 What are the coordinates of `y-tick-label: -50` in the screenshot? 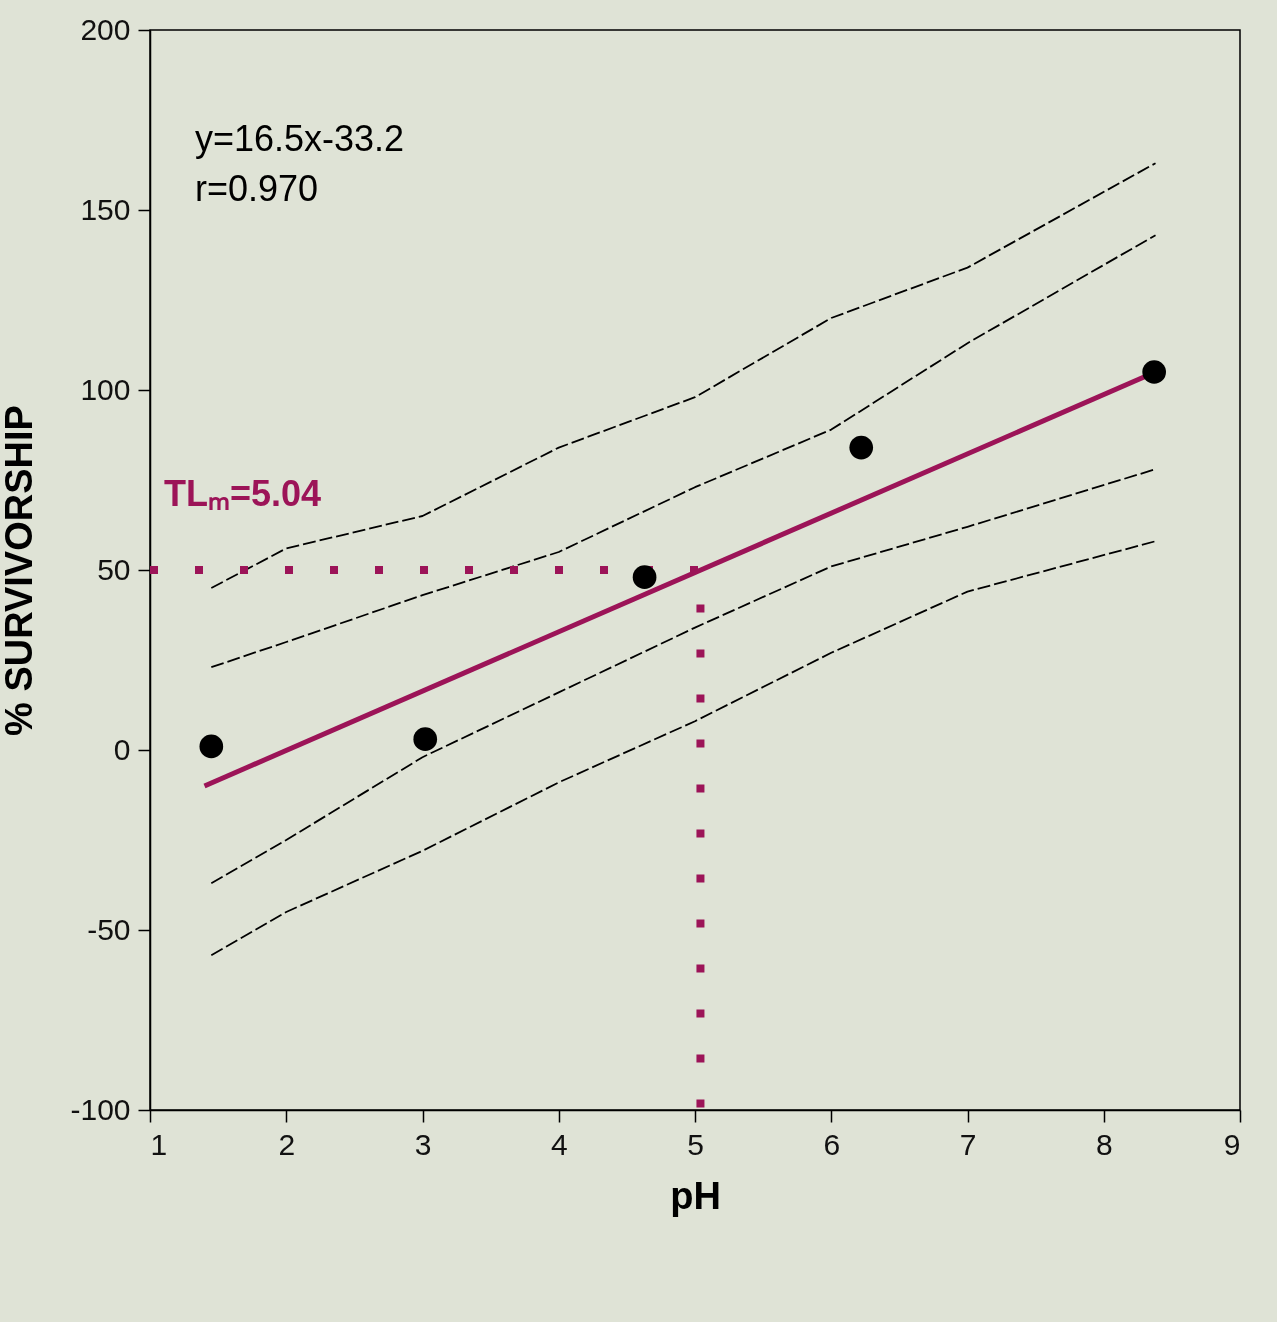 It's located at (109, 929).